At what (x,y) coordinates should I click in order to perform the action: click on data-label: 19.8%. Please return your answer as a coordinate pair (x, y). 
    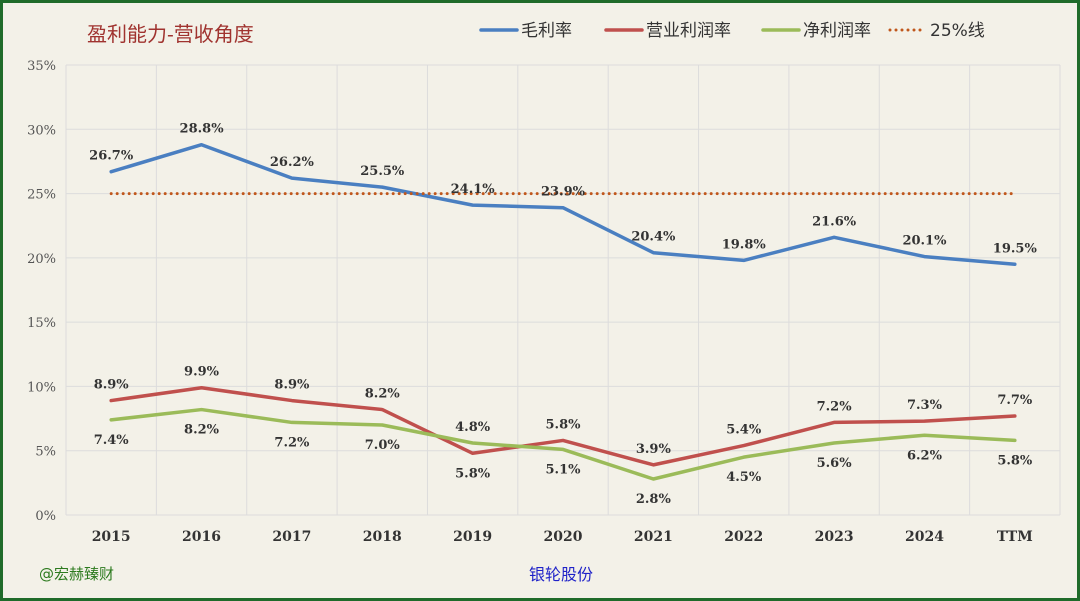
    Looking at the image, I should click on (744, 244).